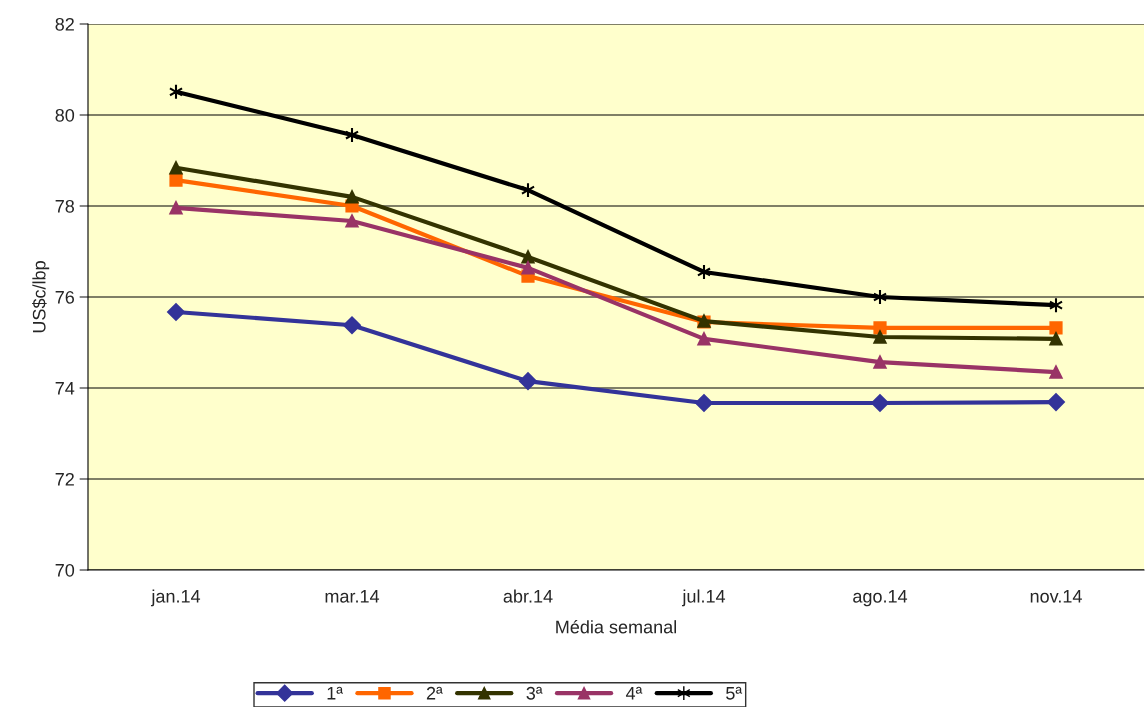 The width and height of the screenshot is (1146, 707). Describe the element at coordinates (616, 626) in the screenshot. I see `x-axis-title: Média semanal` at that location.